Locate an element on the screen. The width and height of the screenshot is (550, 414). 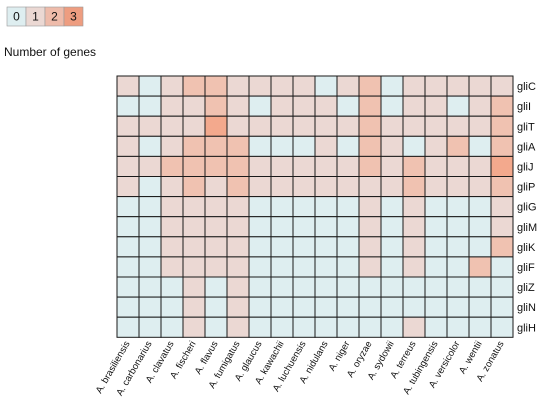
legend-label-1: 1 is located at coordinates (35, 17).